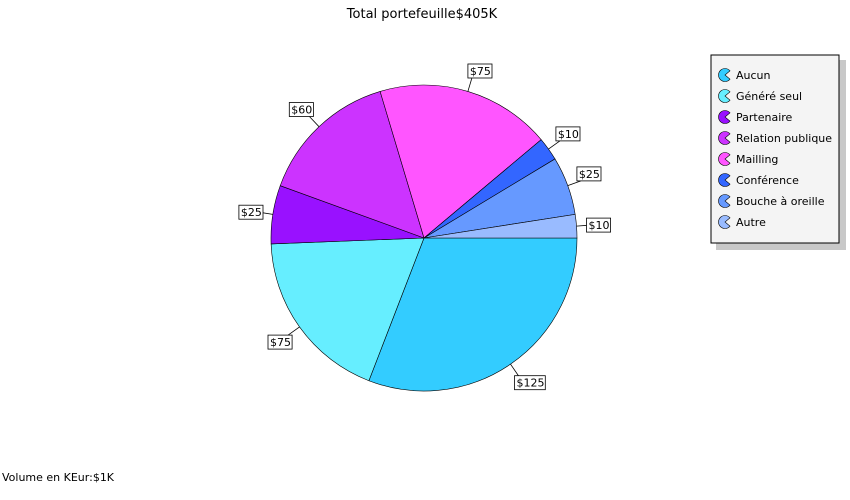  Describe the element at coordinates (347, 309) in the screenshot. I see `pie-slice-genere-seul` at that location.